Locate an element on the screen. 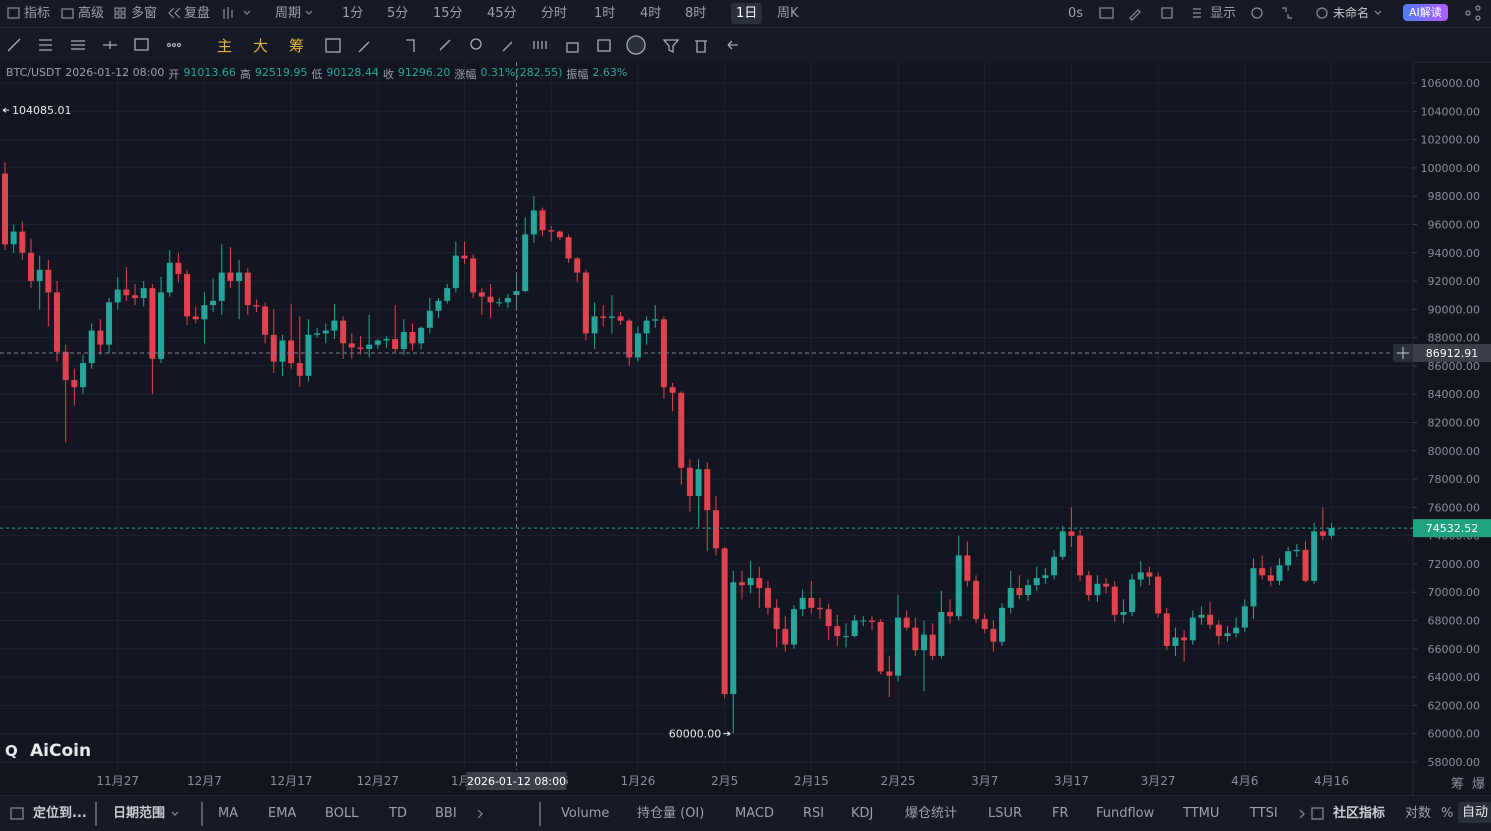 The width and height of the screenshot is (1491, 831). indicator-button: KDJ is located at coordinates (862, 813).